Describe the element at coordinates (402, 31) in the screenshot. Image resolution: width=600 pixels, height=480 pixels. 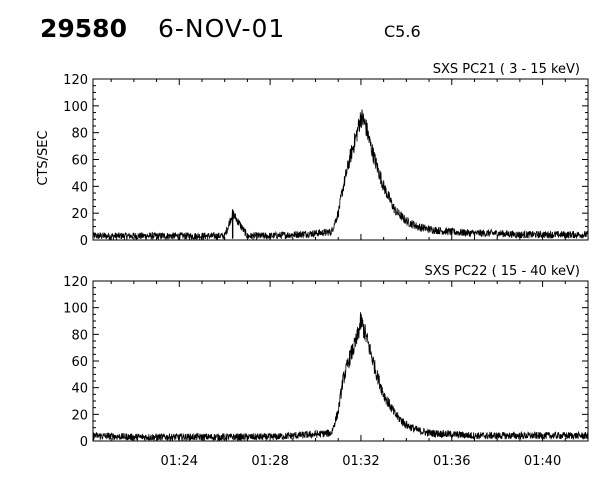
I see `flare-class: C5.6` at that location.